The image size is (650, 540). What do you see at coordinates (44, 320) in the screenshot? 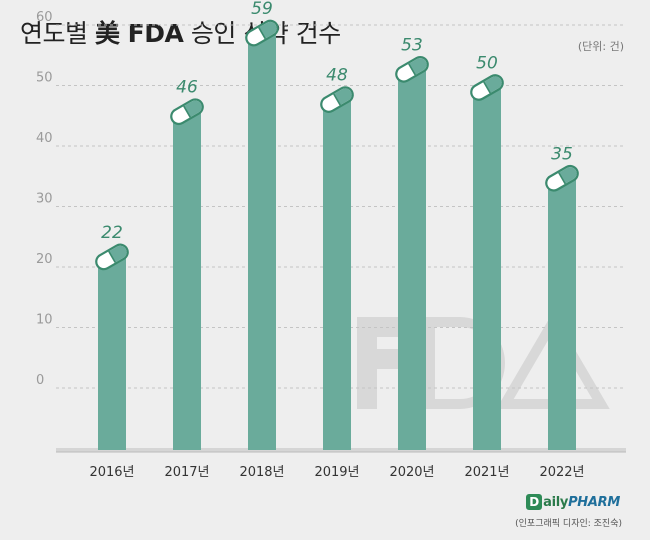
I see `y-tick-label: 10` at bounding box center [44, 320].